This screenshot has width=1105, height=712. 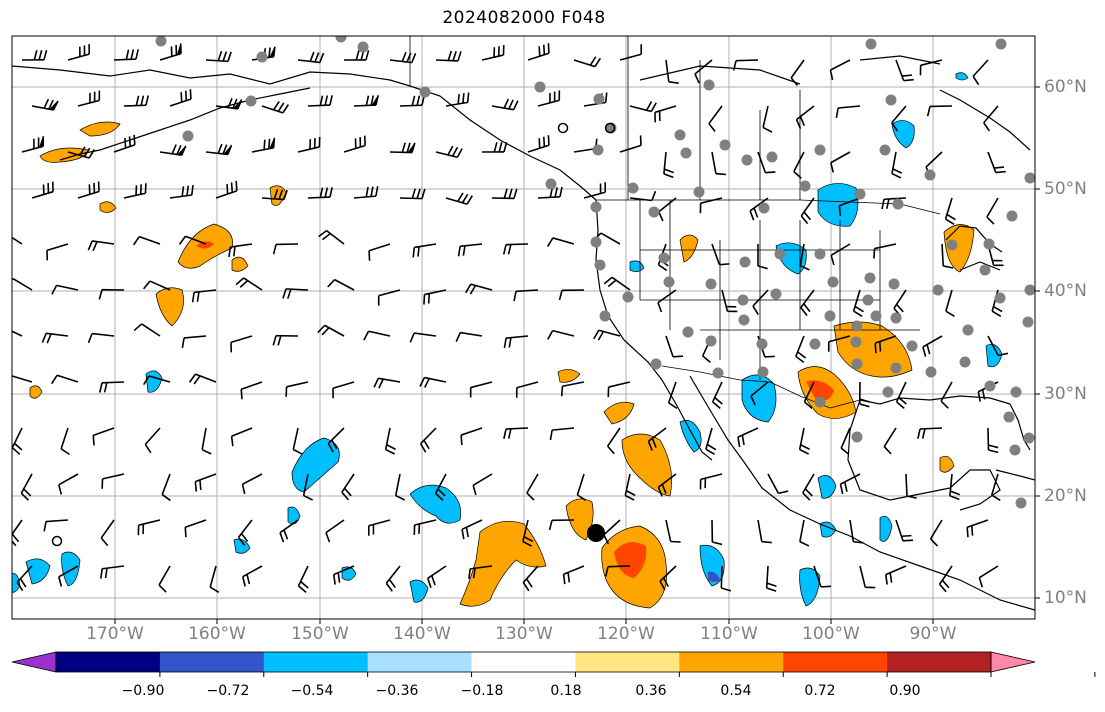 What do you see at coordinates (731, 662) in the screenshot?
I see `colorbar-swatch` at bounding box center [731, 662].